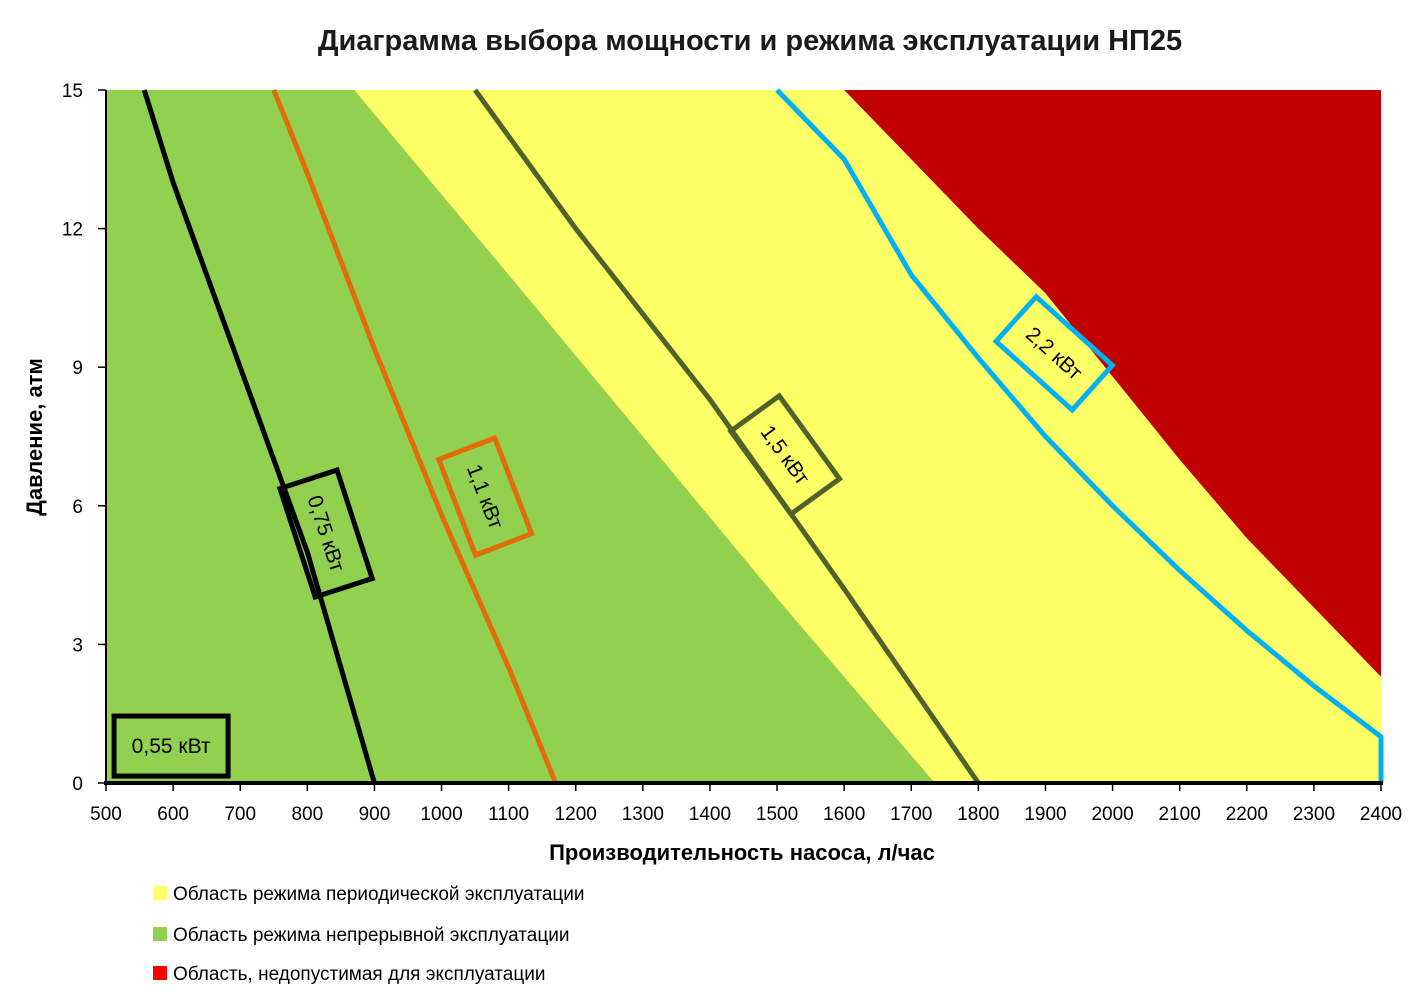 Image resolution: width=1414 pixels, height=999 pixels. I want to click on y-tick-label: 3, so click(77, 645).